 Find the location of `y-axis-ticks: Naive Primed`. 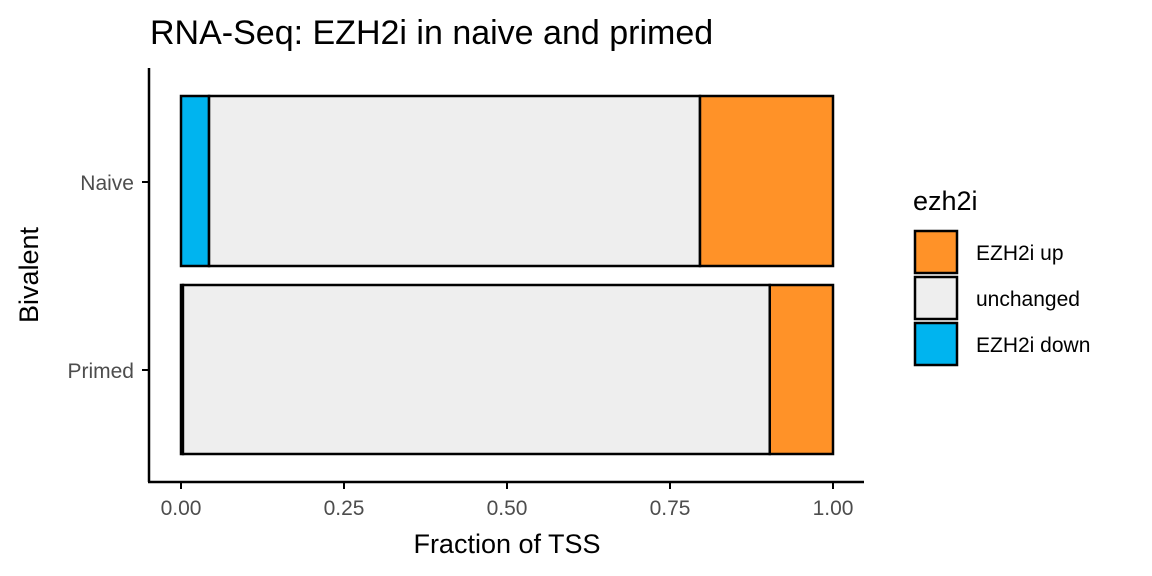

y-axis-ticks: Naive Primed is located at coordinates (108, 277).